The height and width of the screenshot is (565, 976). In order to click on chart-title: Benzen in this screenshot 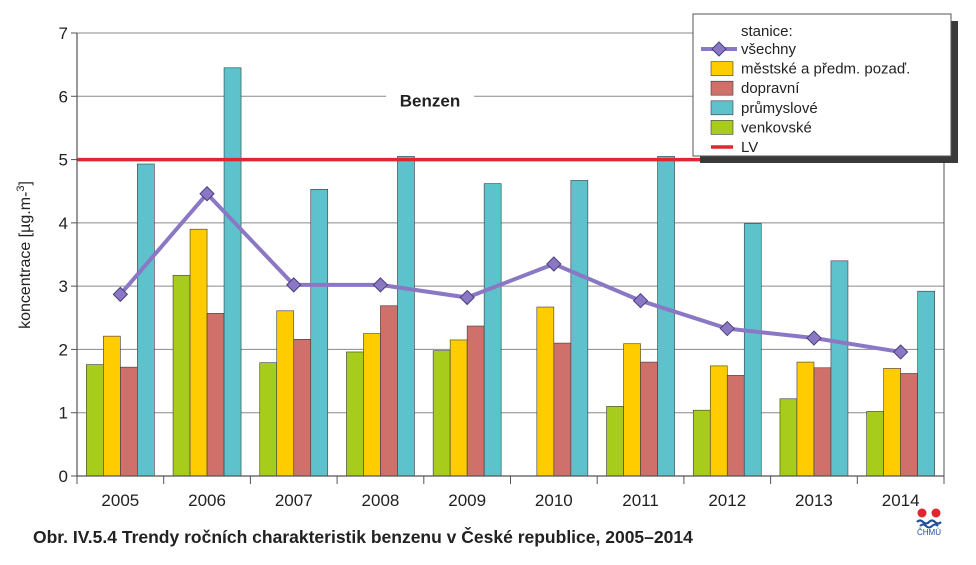, I will do `click(430, 100)`.